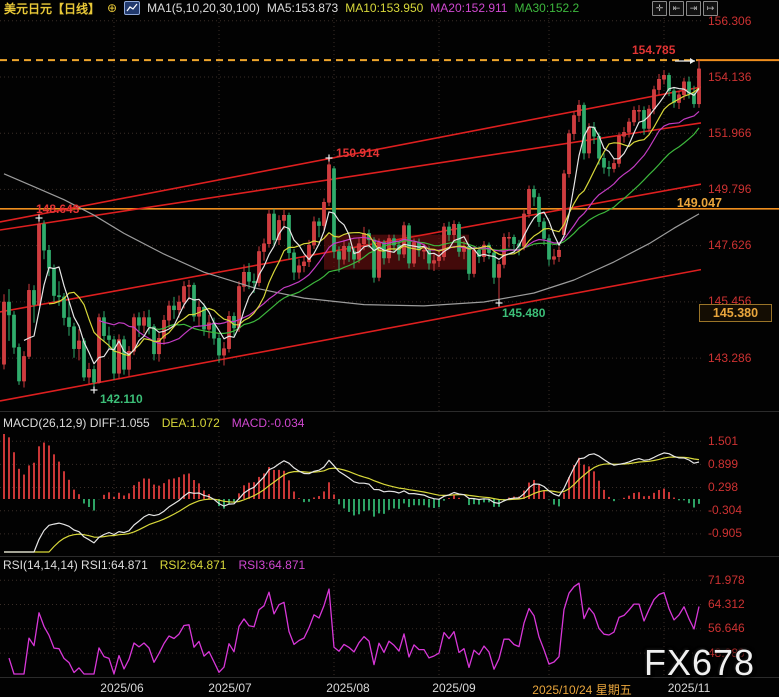 Image resolution: width=779 pixels, height=697 pixels. Describe the element at coordinates (659, 8) in the screenshot. I see `pan-crosshair-icon: ✛` at that location.